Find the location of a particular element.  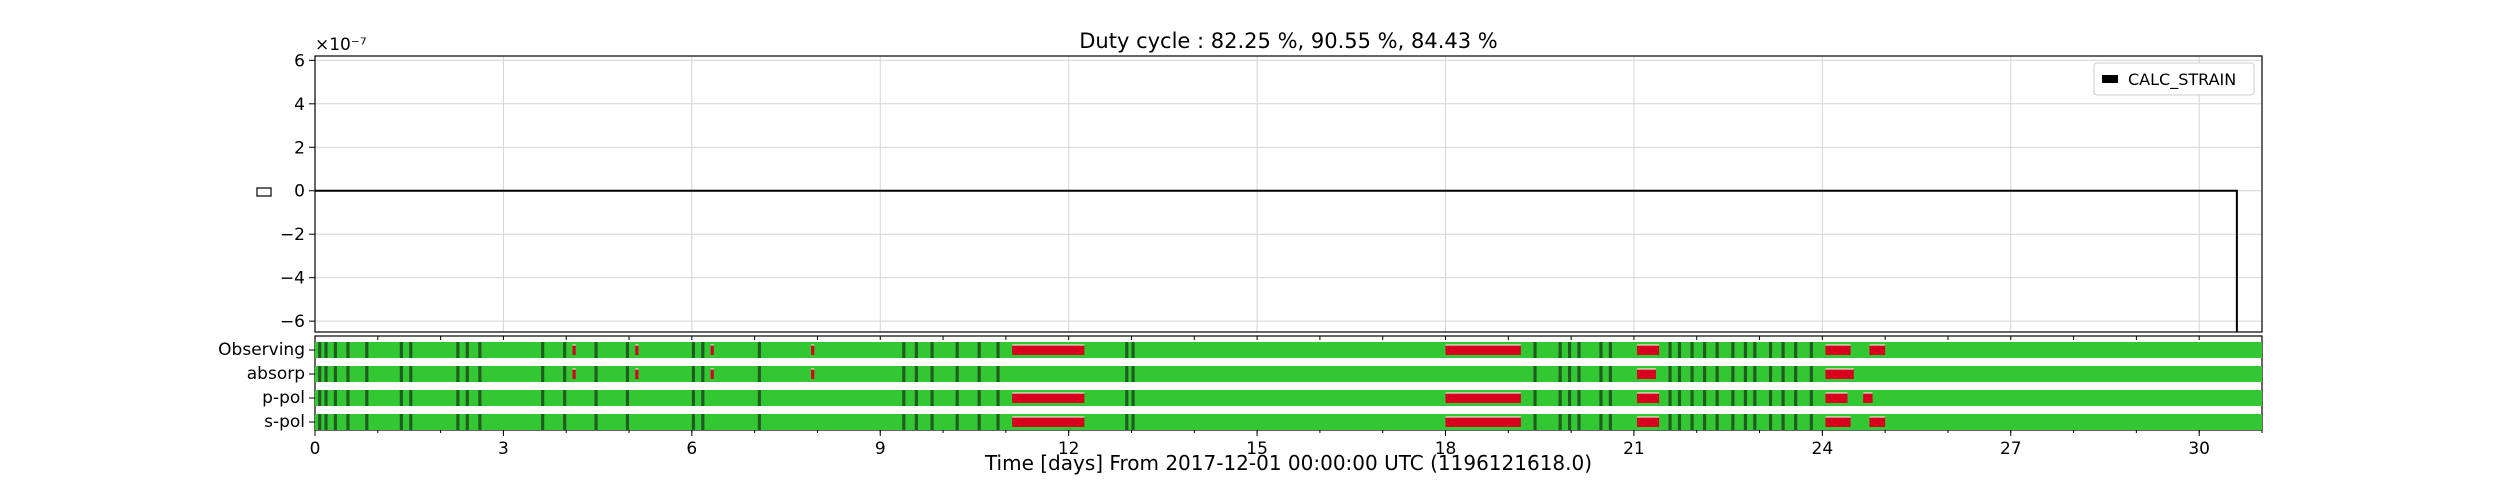

x-tick-label: 6 is located at coordinates (691, 449).